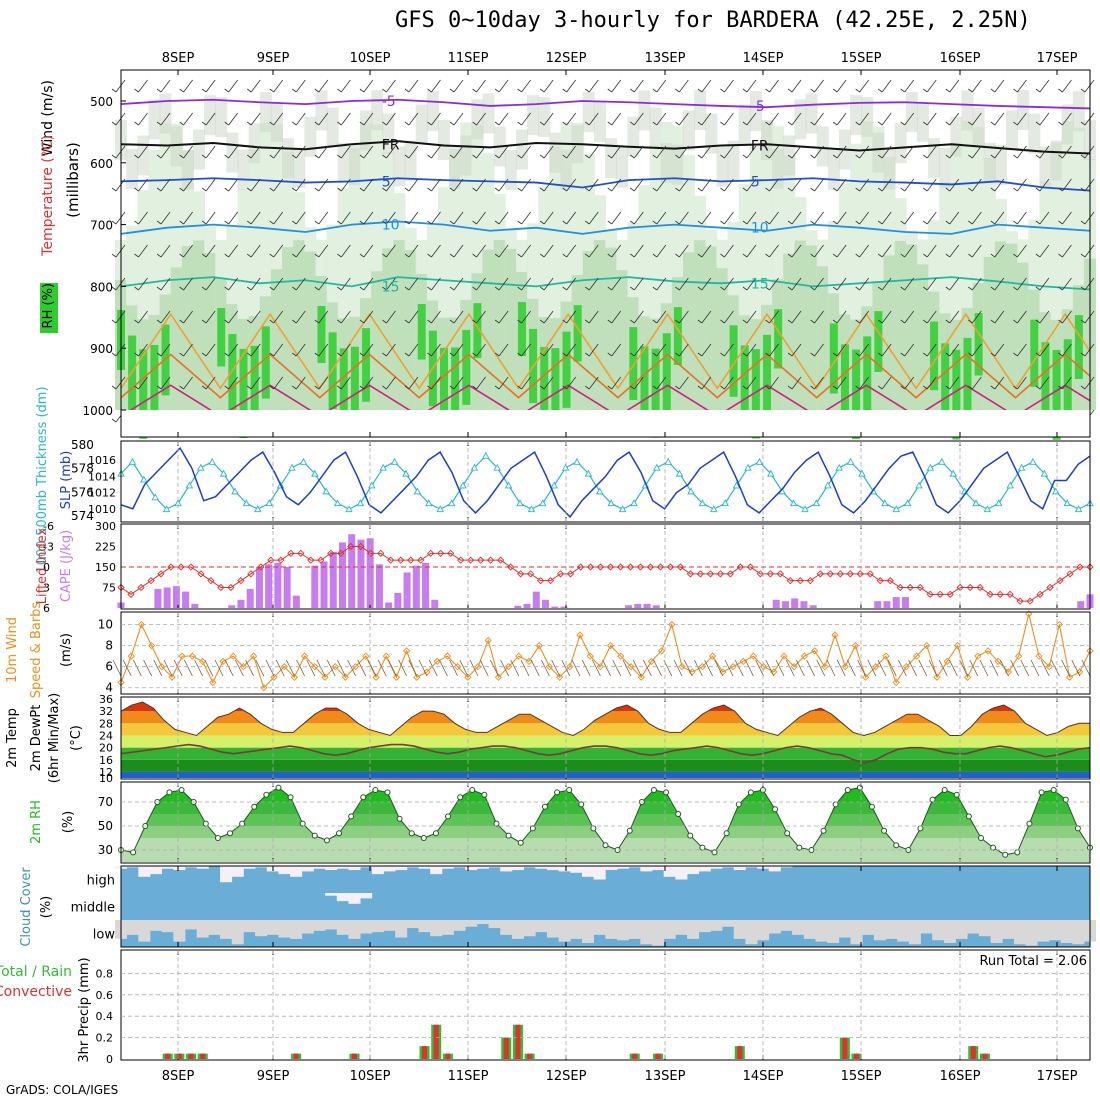  What do you see at coordinates (36, 650) in the screenshot?
I see `wind-axis-label-line2: Speed & Barbs` at bounding box center [36, 650].